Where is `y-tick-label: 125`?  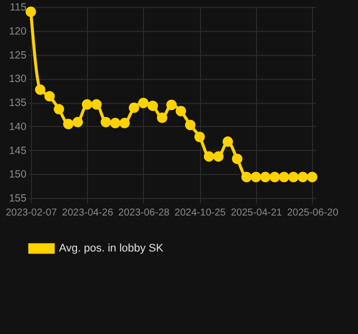 y-tick-label: 125 is located at coordinates (17, 55).